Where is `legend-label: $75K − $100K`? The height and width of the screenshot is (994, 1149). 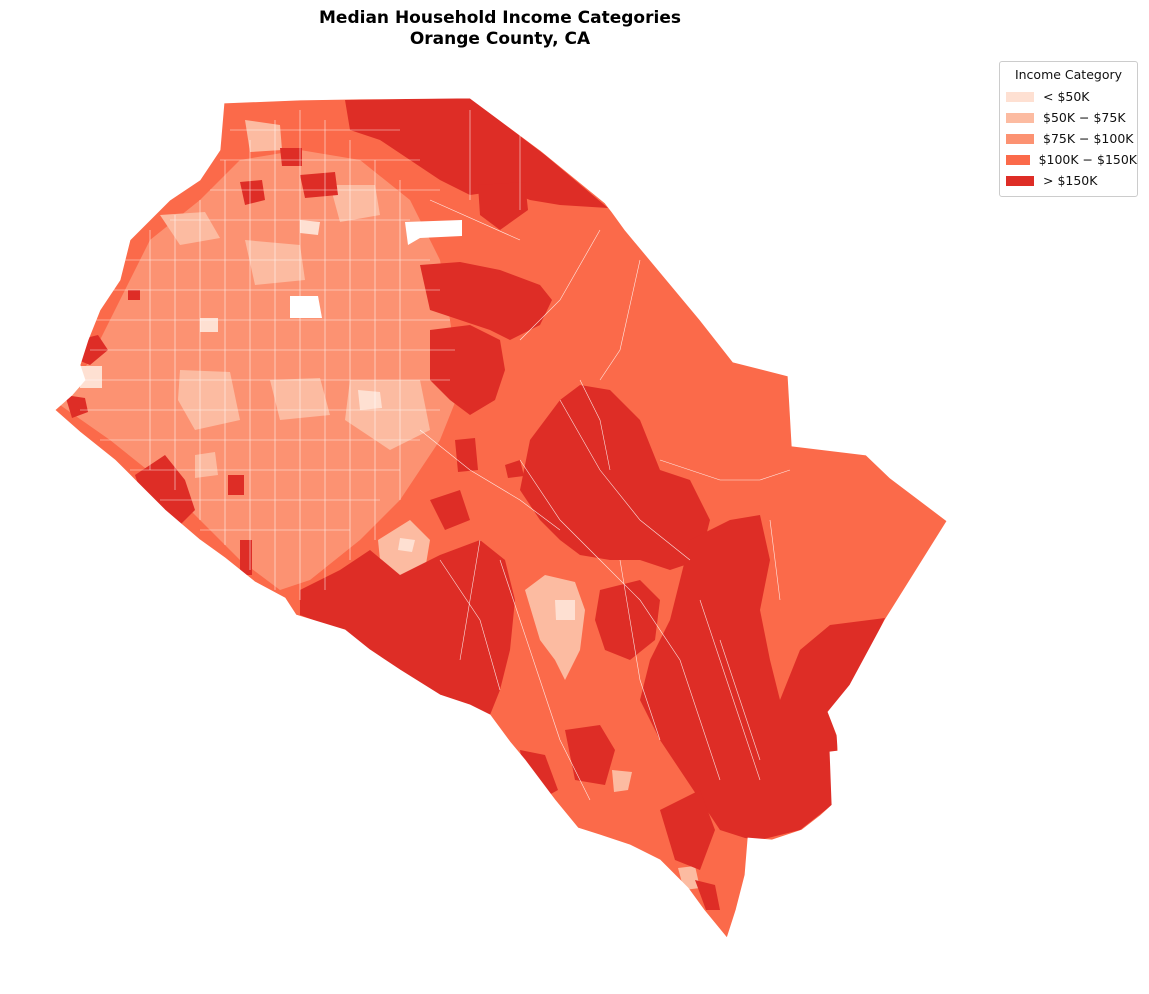 legend-label: $75K − $100K is located at coordinates (1088, 138).